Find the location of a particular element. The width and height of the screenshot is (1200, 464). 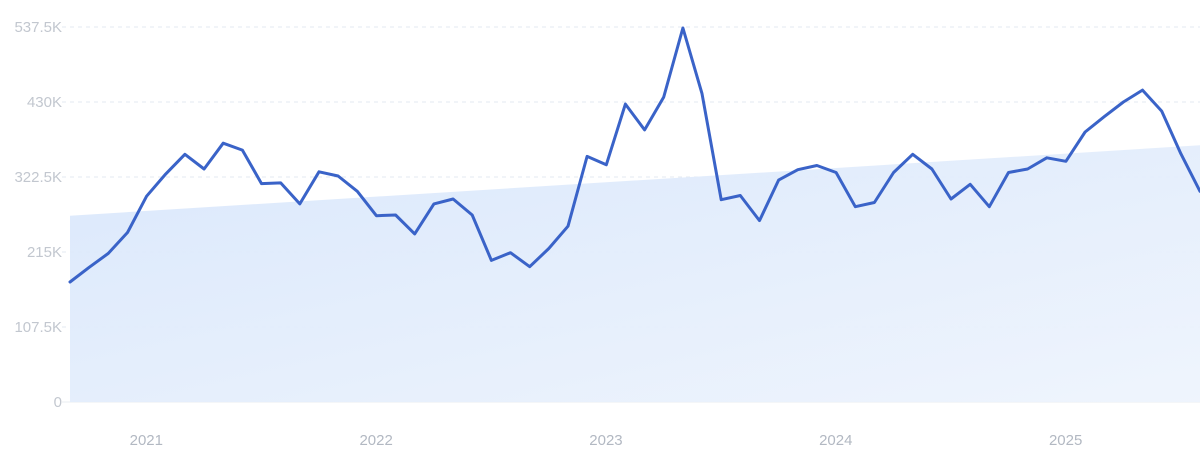

y-axis-ticks: 0 107.5K 215K 322.5K 430K 537.5K is located at coordinates (38, 215).